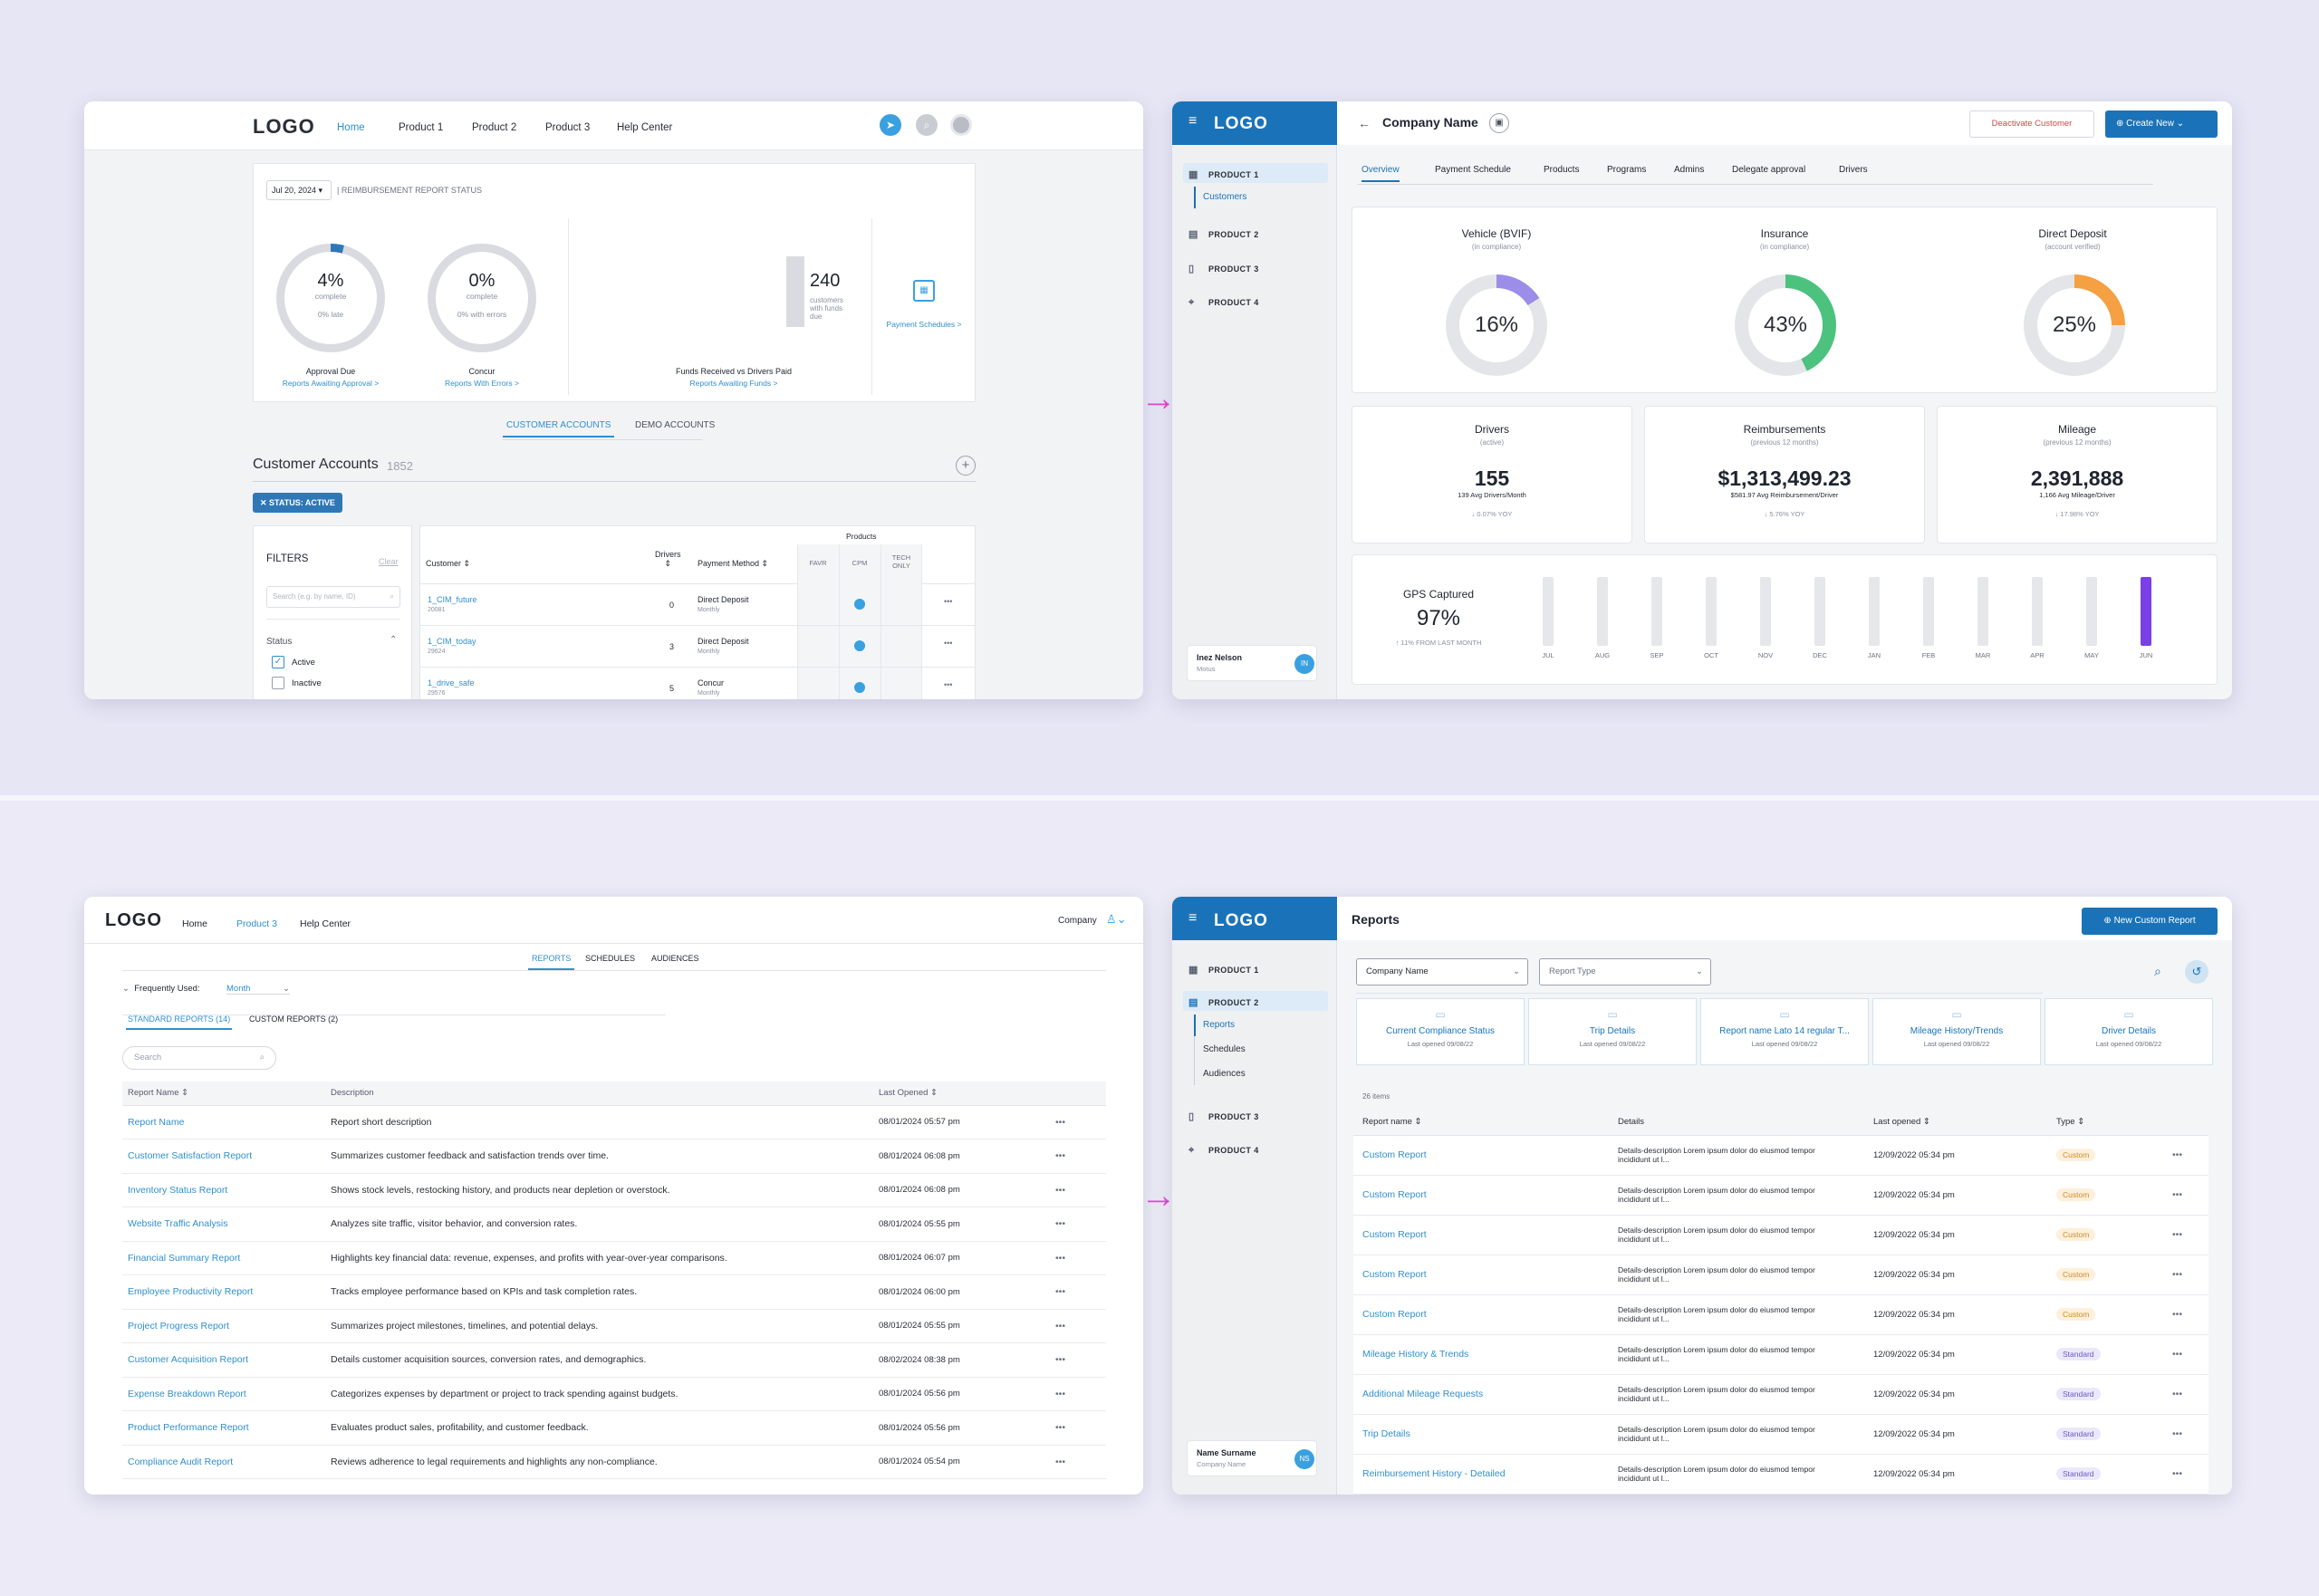 The width and height of the screenshot is (2319, 1596). I want to click on report-name-link: Trip Details, so click(1481, 1434).